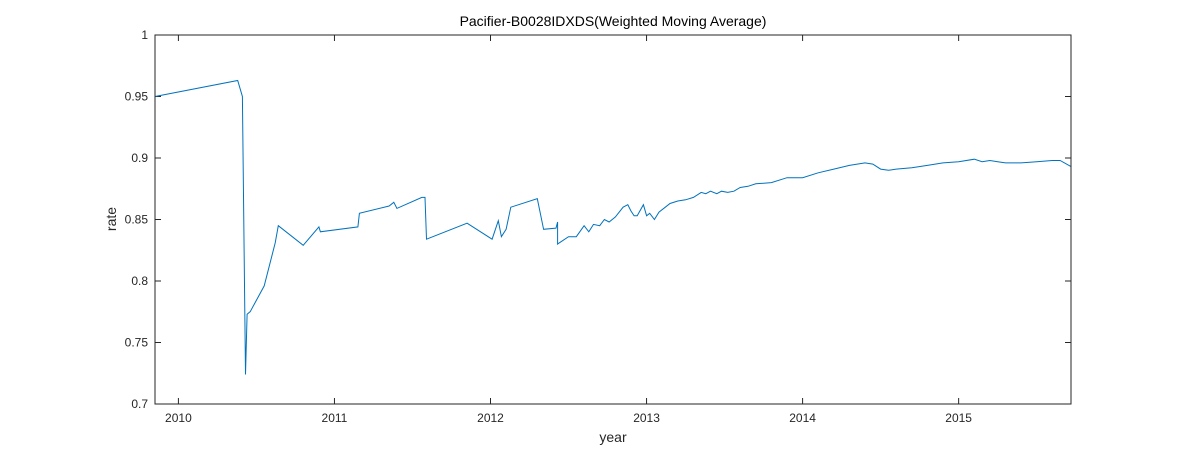 Image resolution: width=1184 pixels, height=453 pixels. What do you see at coordinates (139, 281) in the screenshot?
I see `y-tick-label: 0.8` at bounding box center [139, 281].